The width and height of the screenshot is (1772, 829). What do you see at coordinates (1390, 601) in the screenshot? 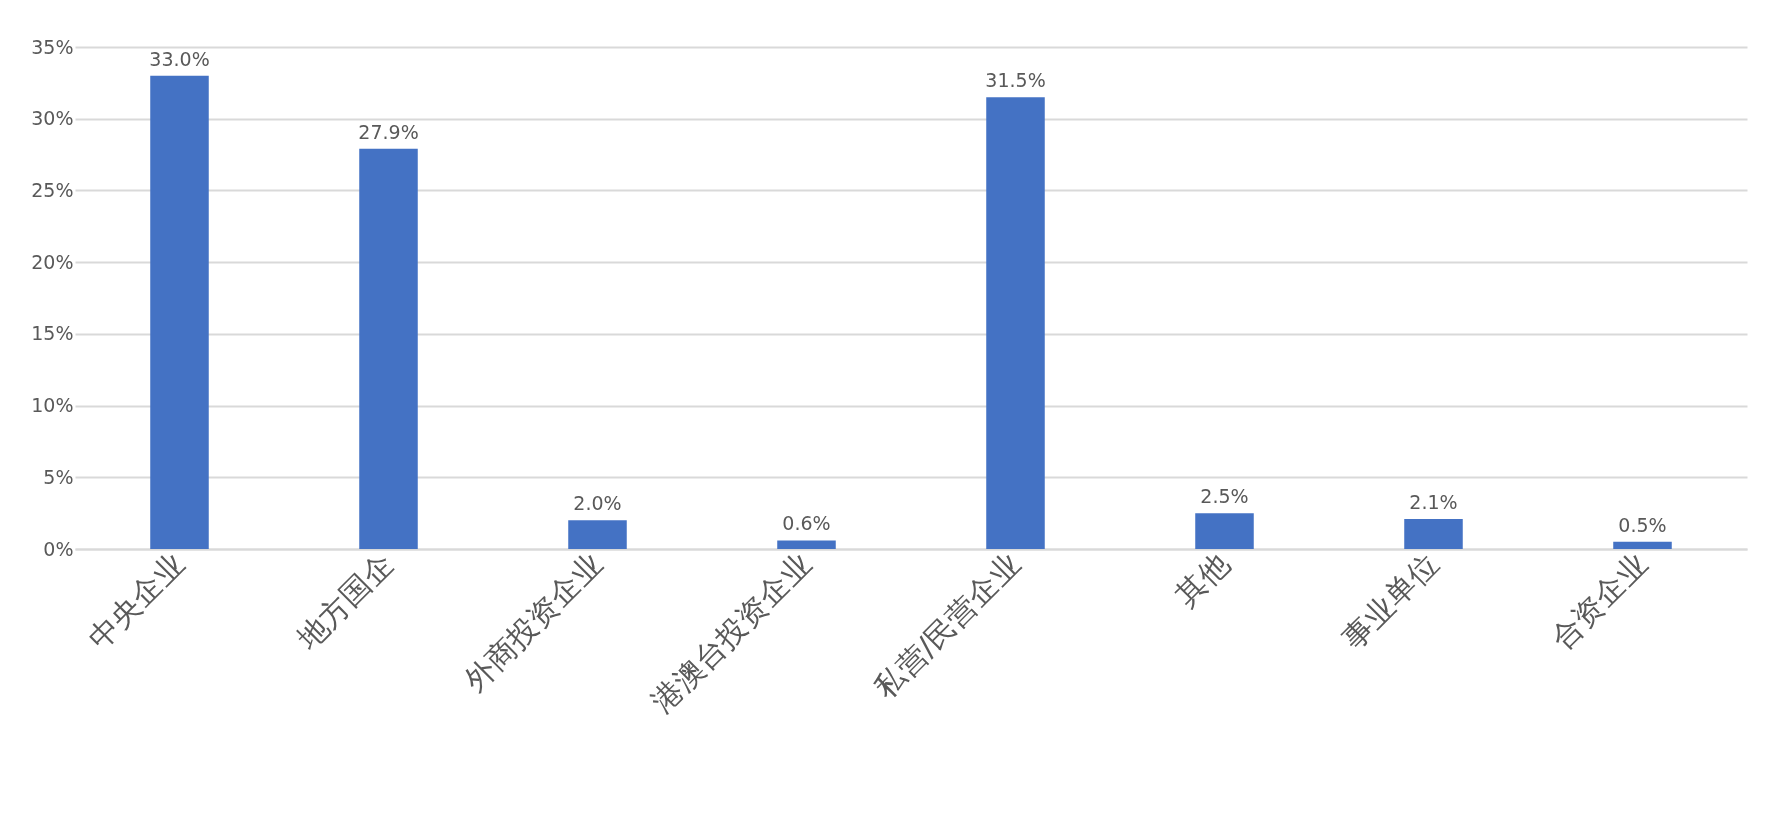
I see `x-tick-label: 事业单位` at bounding box center [1390, 601].